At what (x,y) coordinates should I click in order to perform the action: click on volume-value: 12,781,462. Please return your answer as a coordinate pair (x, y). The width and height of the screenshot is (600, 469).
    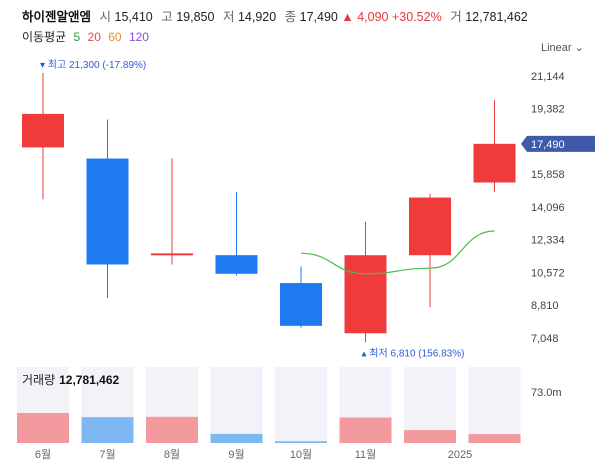
    Looking at the image, I should click on (496, 17).